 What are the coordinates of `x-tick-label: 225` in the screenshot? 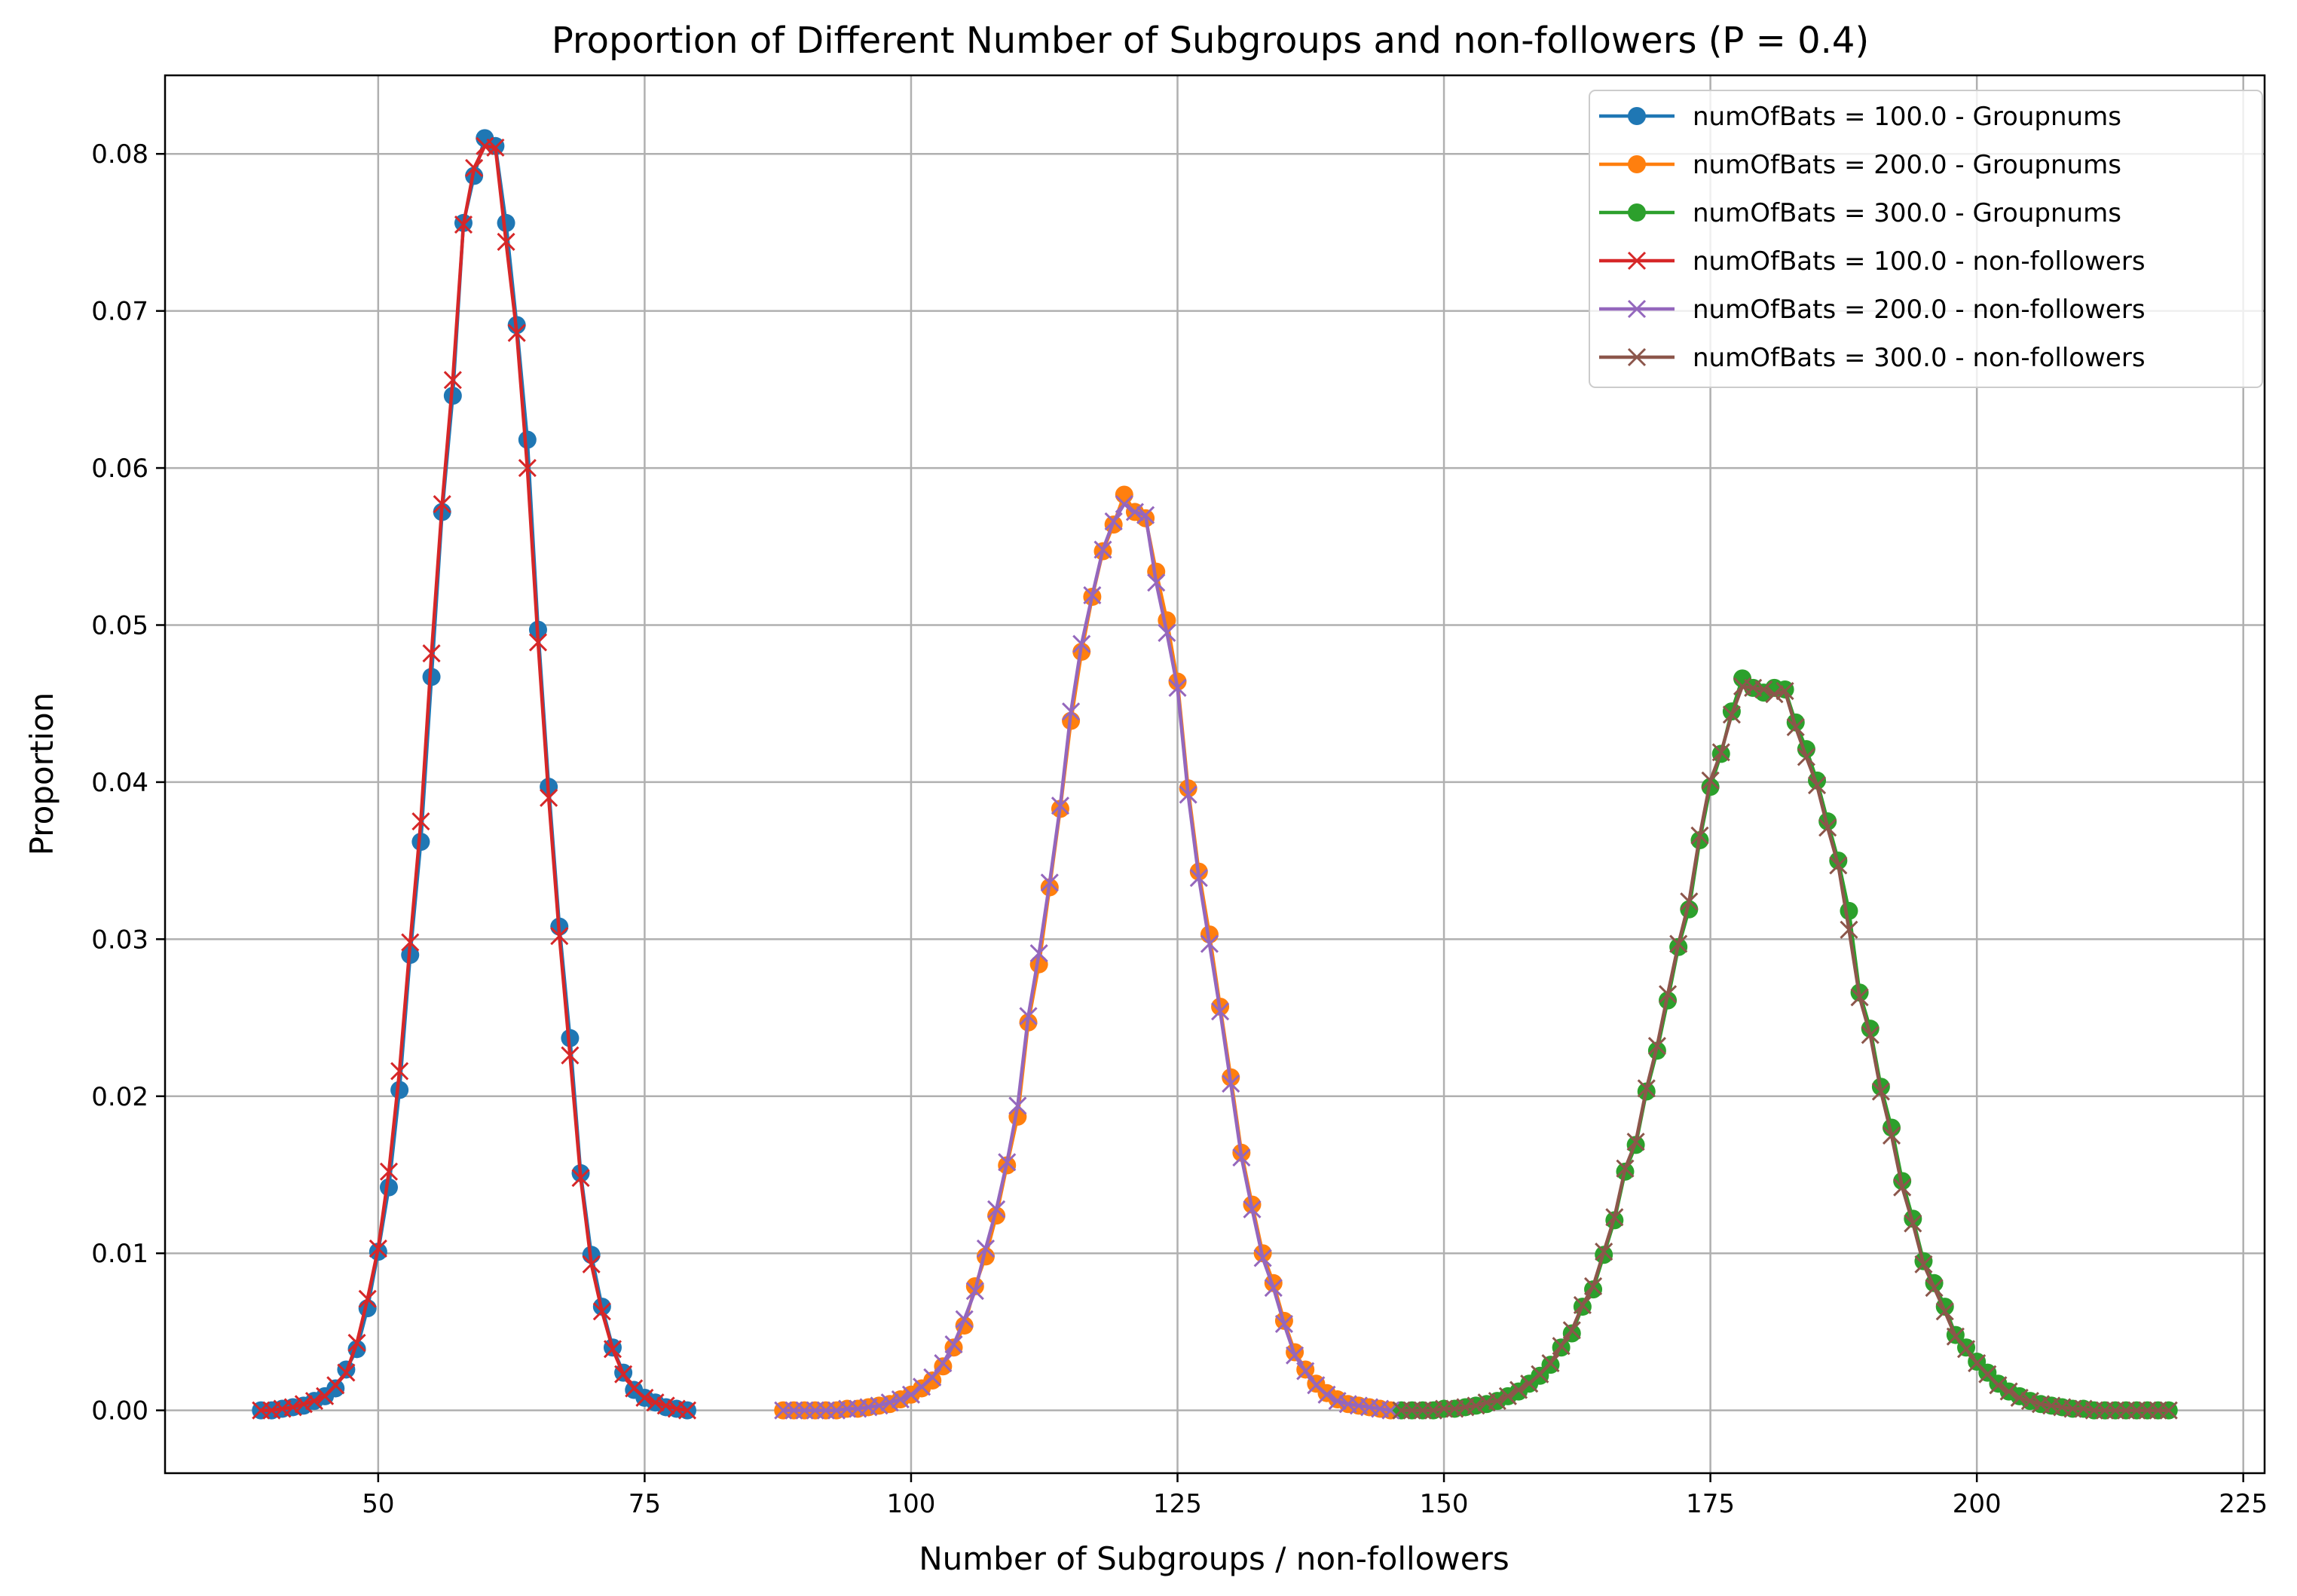 It's located at (2243, 1504).